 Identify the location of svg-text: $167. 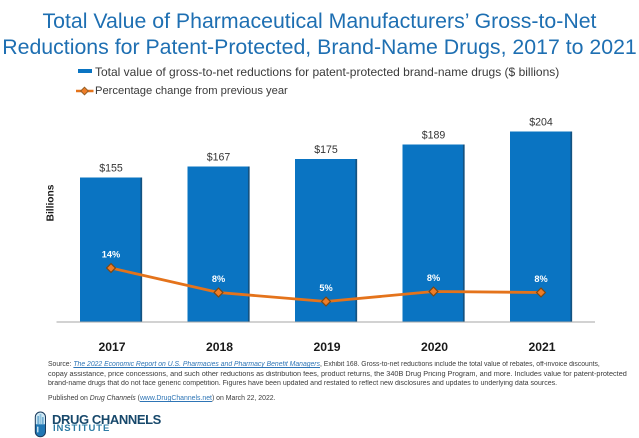
(219, 158).